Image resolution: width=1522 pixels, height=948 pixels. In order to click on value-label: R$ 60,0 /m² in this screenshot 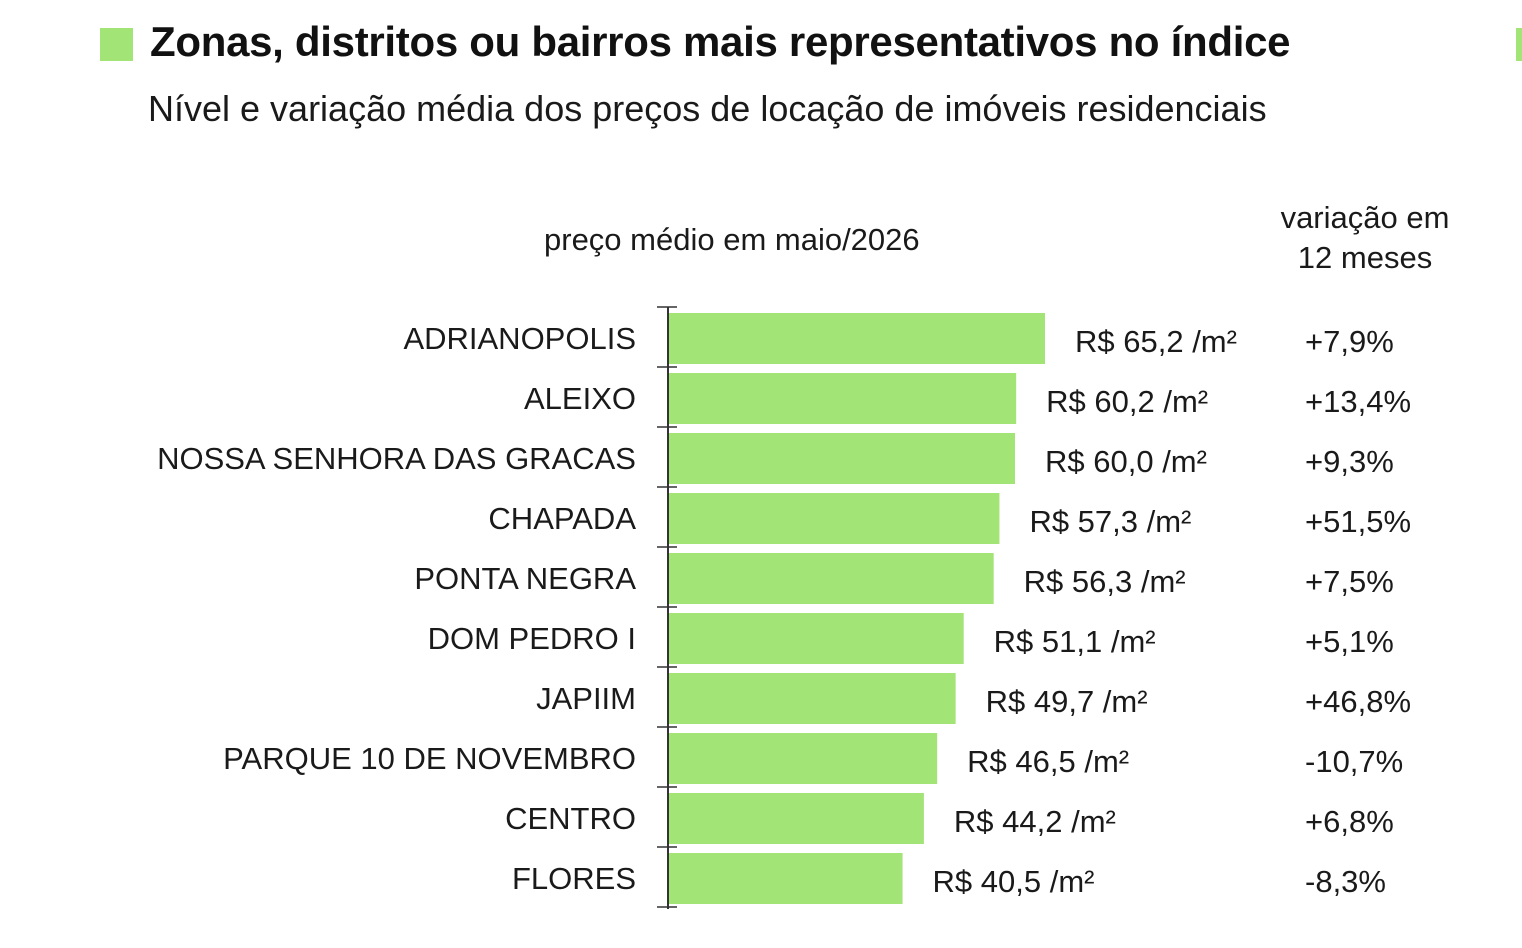, I will do `click(1126, 461)`.